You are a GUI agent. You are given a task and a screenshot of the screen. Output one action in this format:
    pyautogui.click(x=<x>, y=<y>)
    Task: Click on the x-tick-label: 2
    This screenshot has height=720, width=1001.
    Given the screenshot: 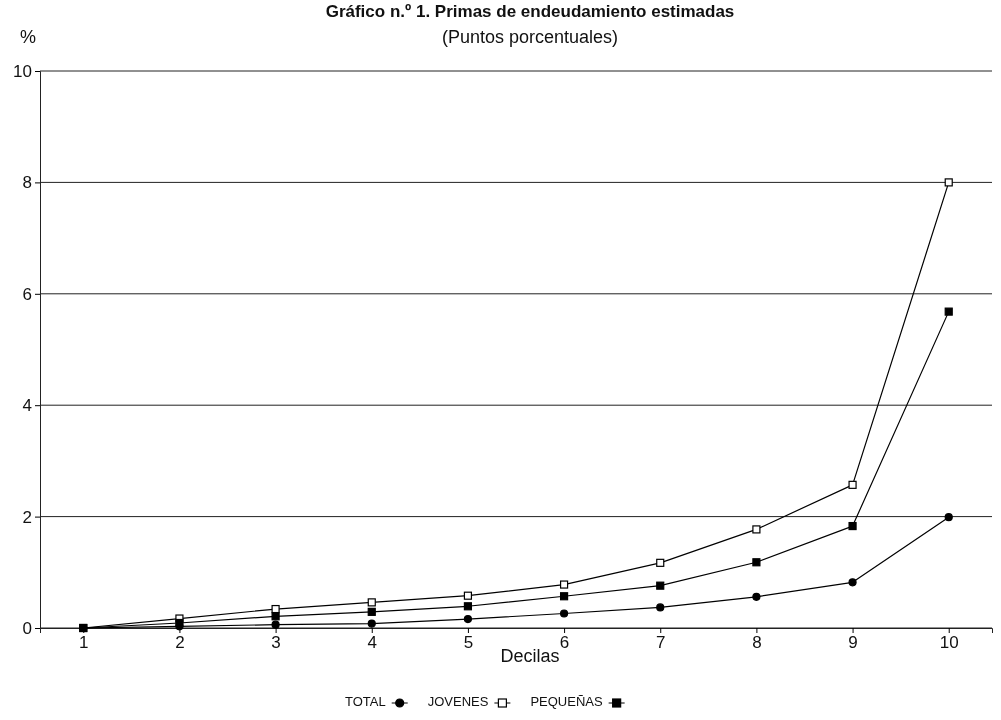 What is the action you would take?
    pyautogui.click(x=180, y=643)
    